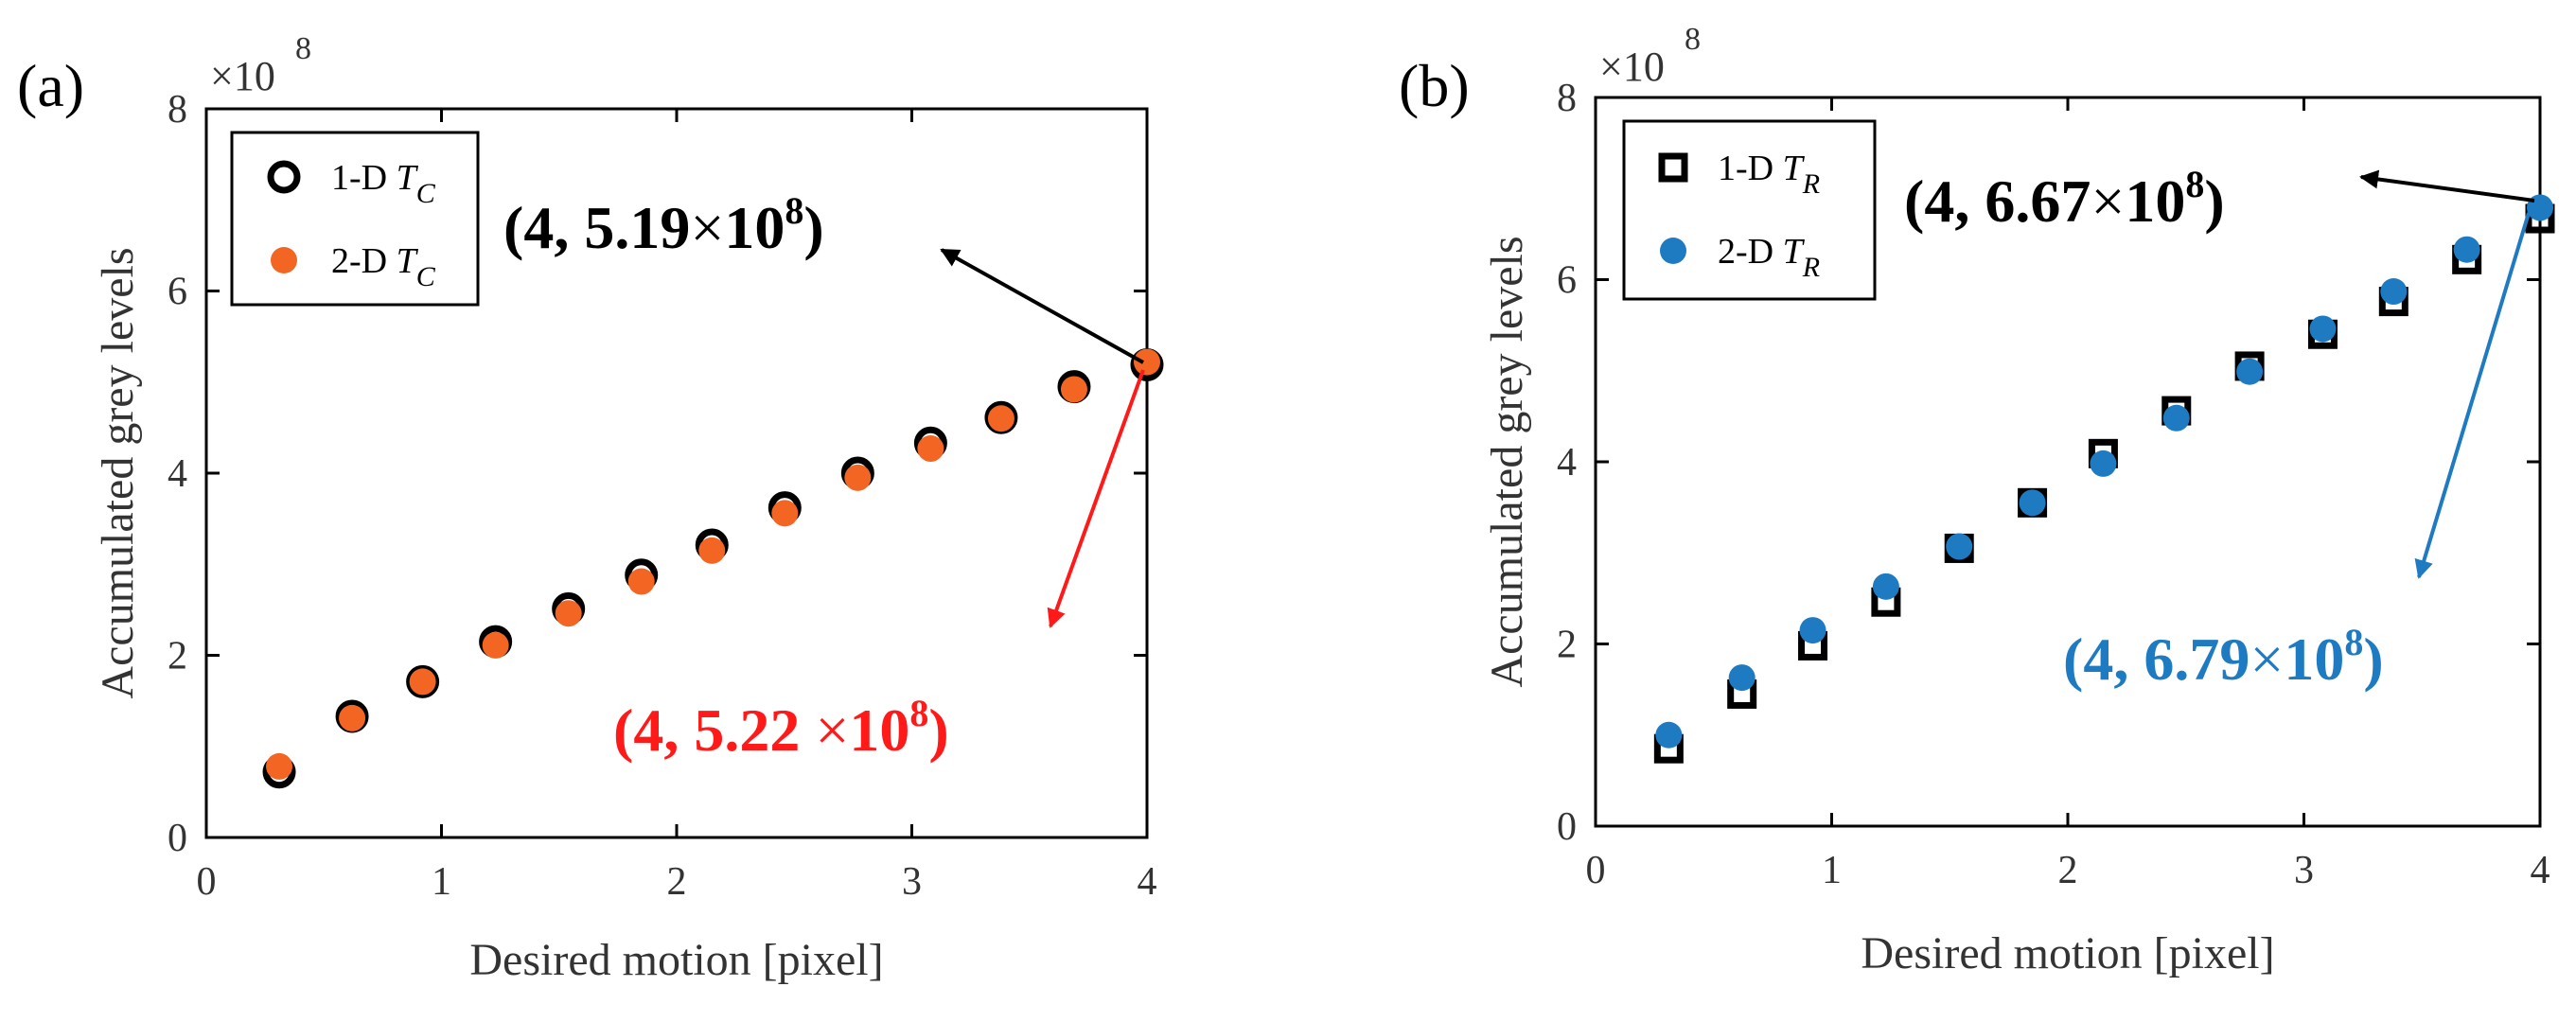  Describe the element at coordinates (1632, 67) in the screenshot. I see `panel-b-exp-base: ×10` at that location.